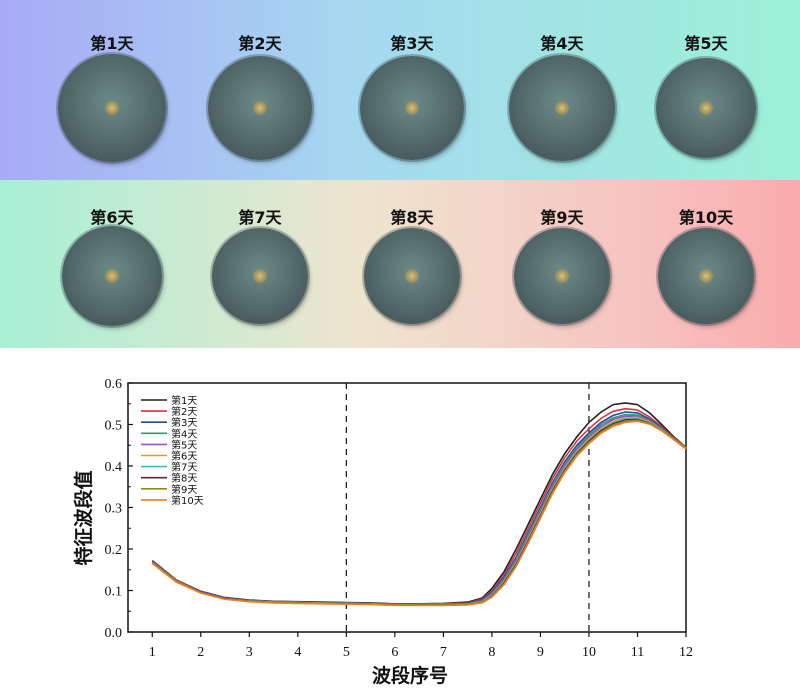 The image size is (800, 689). Describe the element at coordinates (184, 400) in the screenshot. I see `legend-label: 第1天` at that location.